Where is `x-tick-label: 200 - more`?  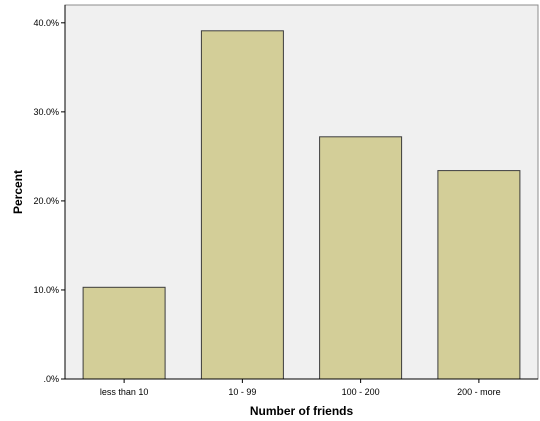
x-tick-label: 200 - more is located at coordinates (479, 392).